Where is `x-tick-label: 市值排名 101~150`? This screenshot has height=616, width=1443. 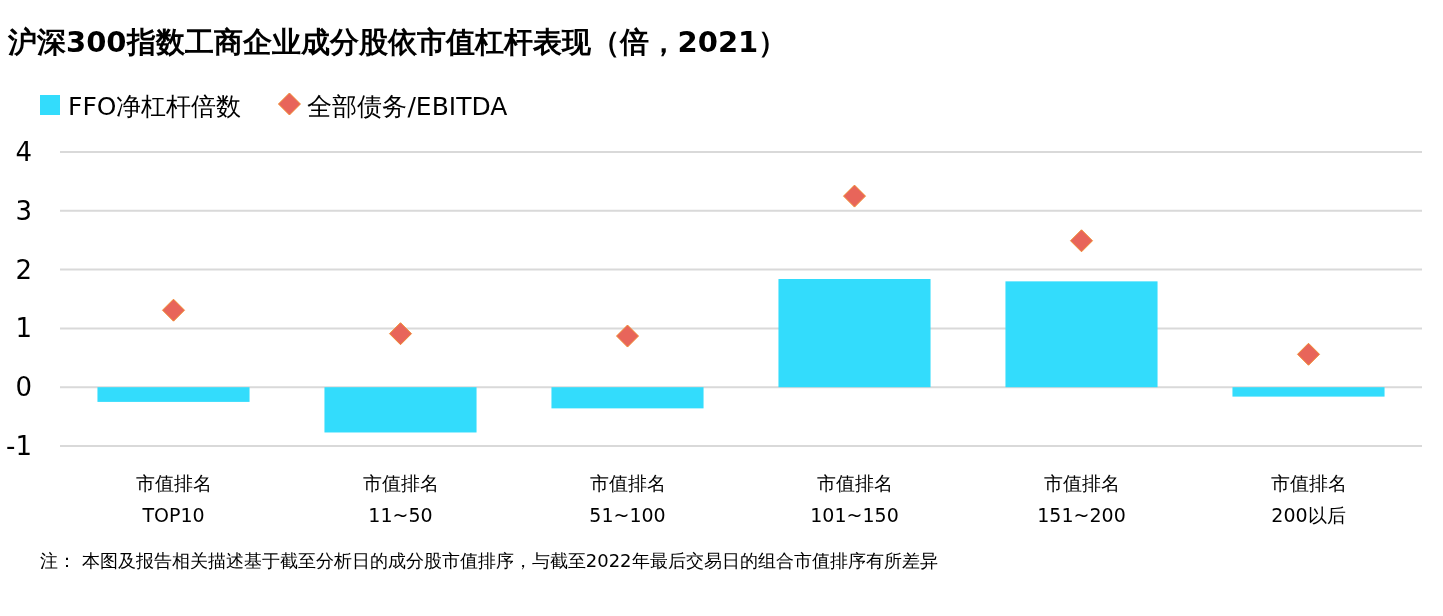
x-tick-label: 市值排名 101~150 is located at coordinates (854, 499).